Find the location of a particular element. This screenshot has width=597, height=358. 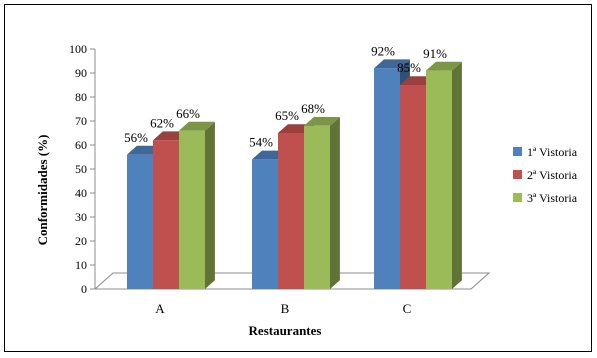

y-tick-label: 50 is located at coordinates (81, 169).